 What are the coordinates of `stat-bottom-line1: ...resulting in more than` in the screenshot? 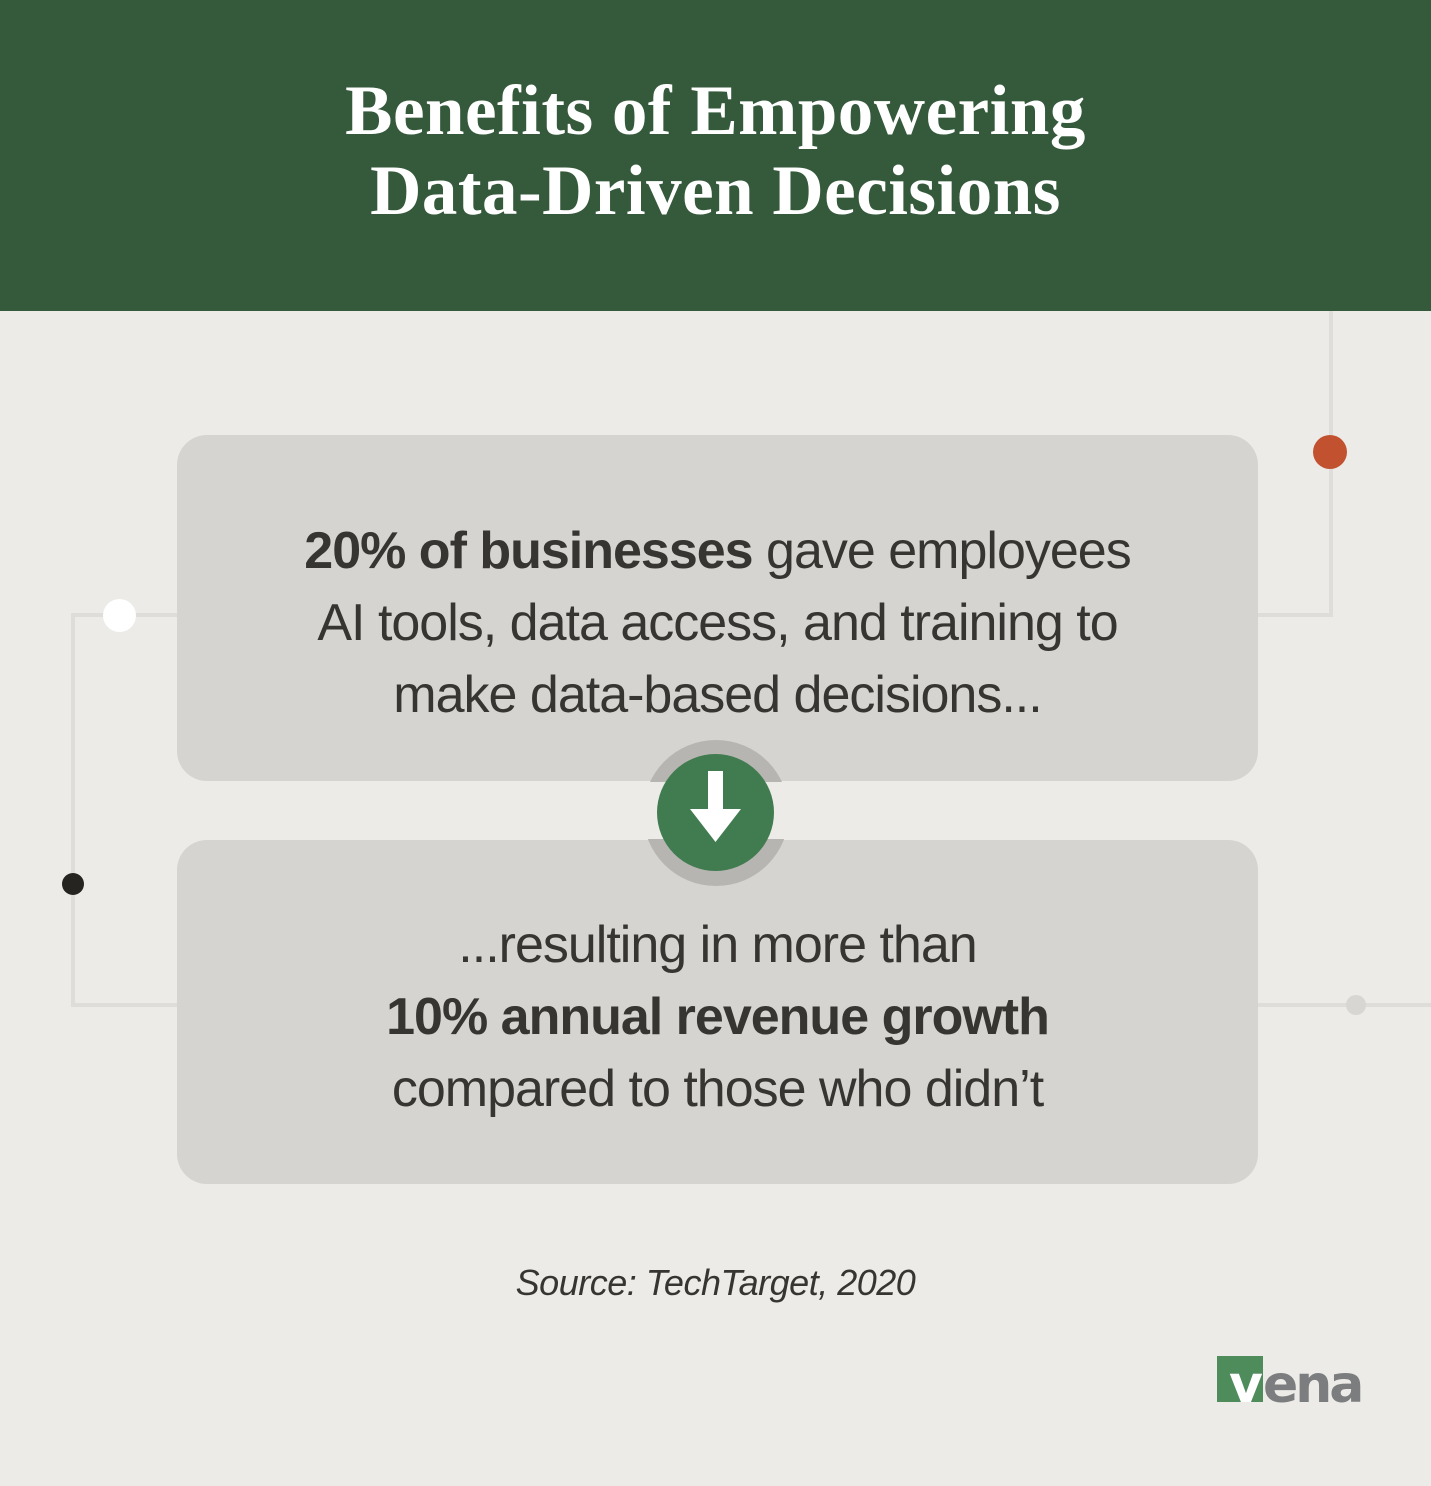 It's located at (717, 945).